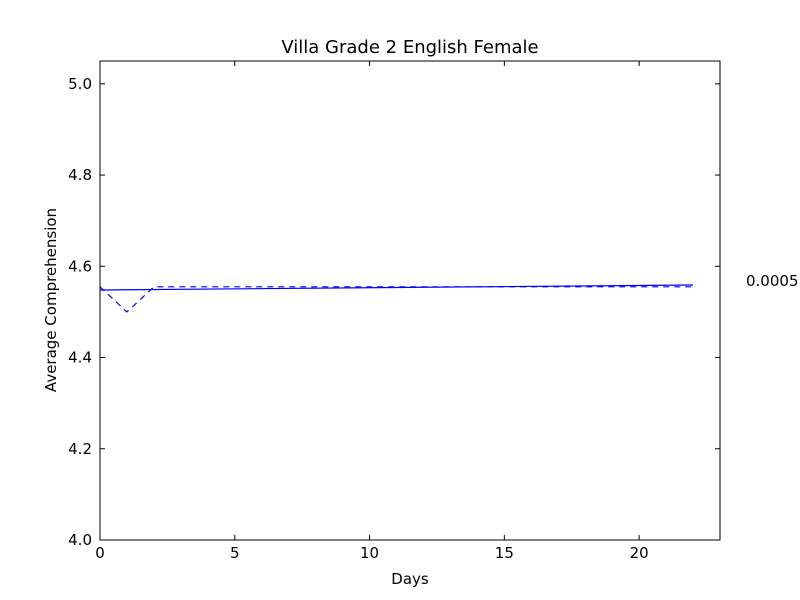 This screenshot has height=600, width=800. What do you see at coordinates (80, 540) in the screenshot?
I see `y-tick-label: 4.0` at bounding box center [80, 540].